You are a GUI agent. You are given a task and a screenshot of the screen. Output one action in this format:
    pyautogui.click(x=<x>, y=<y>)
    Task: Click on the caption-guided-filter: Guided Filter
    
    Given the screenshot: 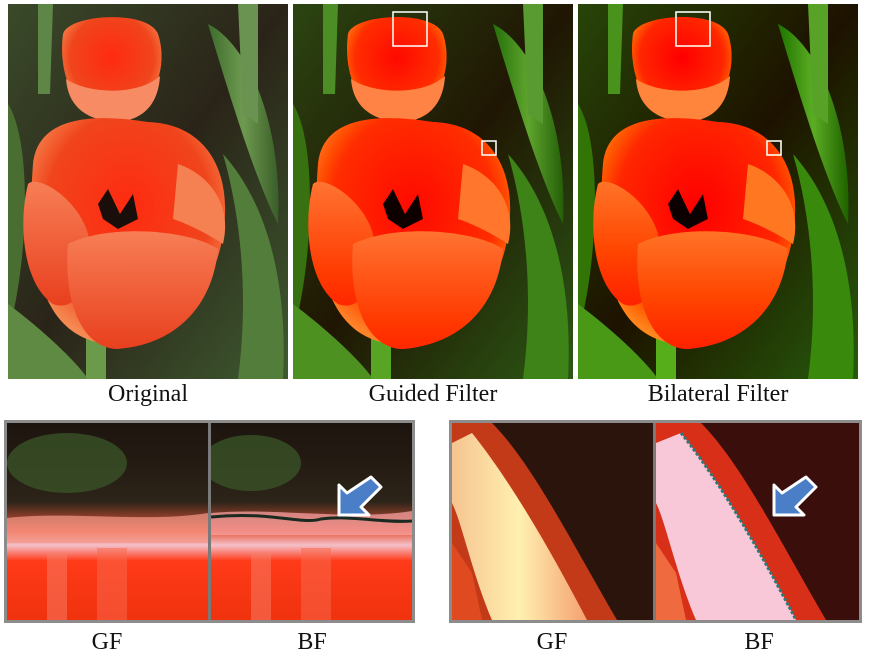 What is the action you would take?
    pyautogui.click(x=433, y=394)
    